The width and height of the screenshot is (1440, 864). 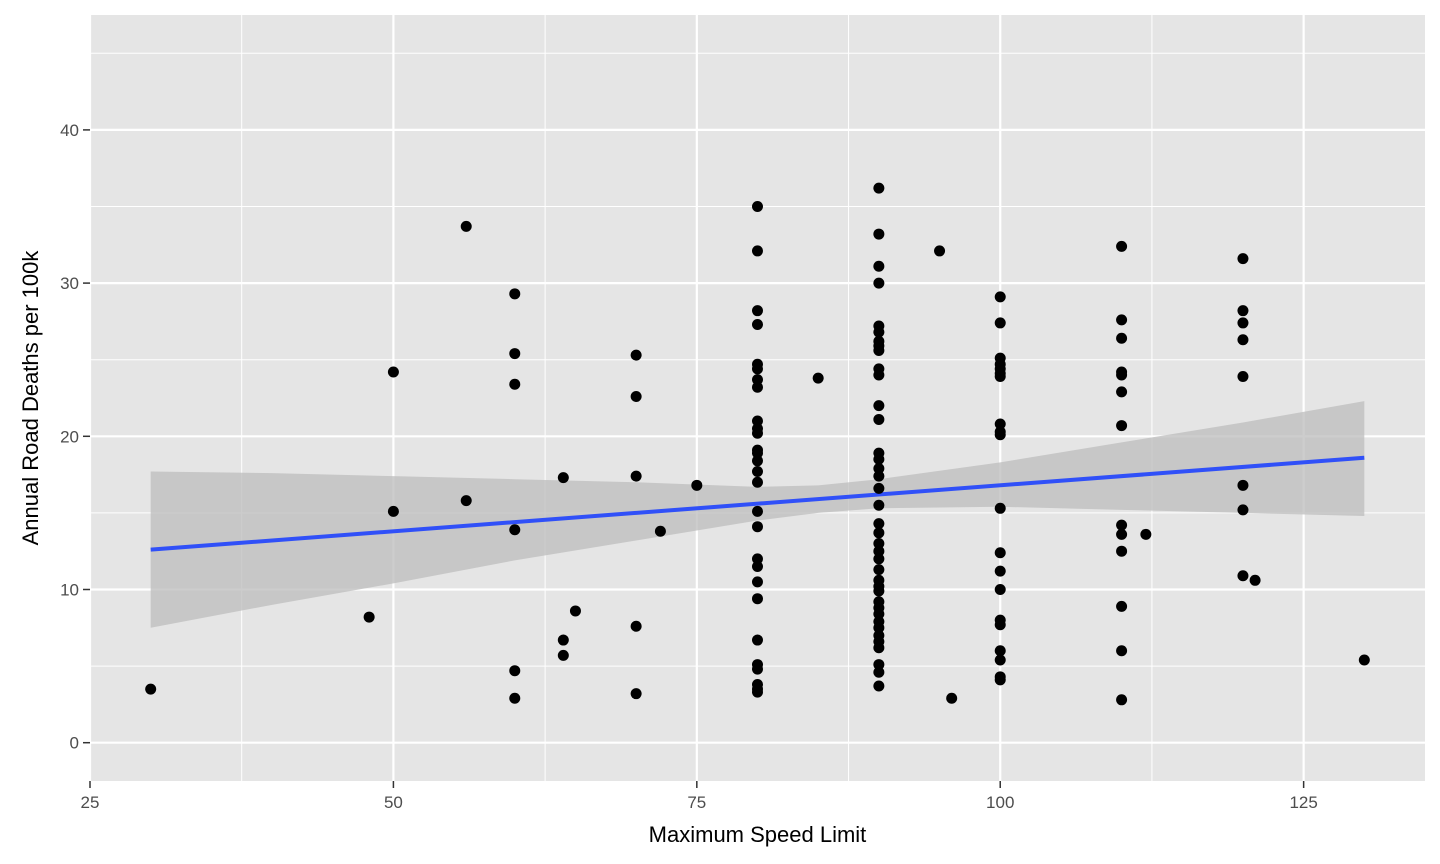 I want to click on y-tick-label: 0, so click(x=74, y=743).